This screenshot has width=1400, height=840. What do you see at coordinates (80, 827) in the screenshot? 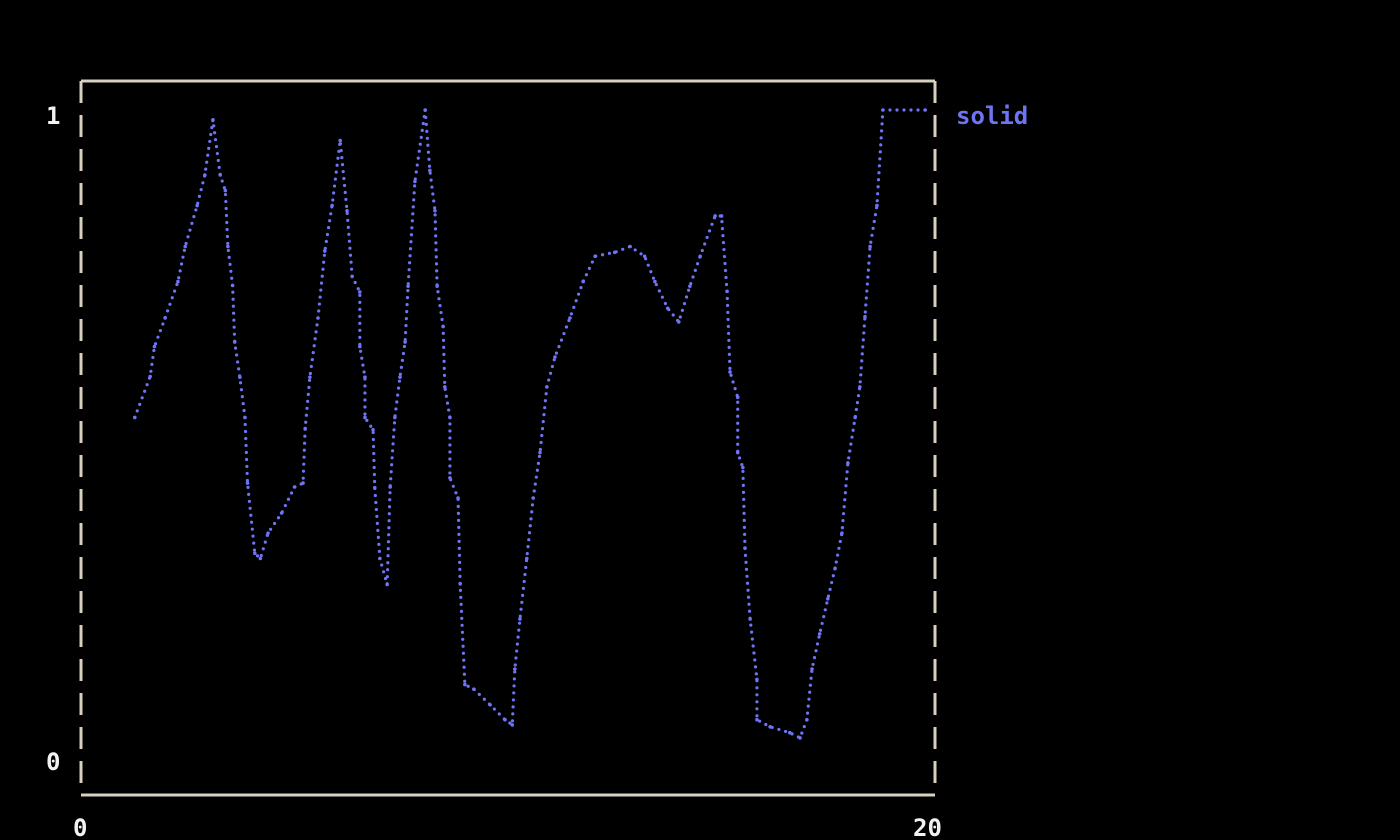
I see `x-tick-label-min: 0` at bounding box center [80, 827].